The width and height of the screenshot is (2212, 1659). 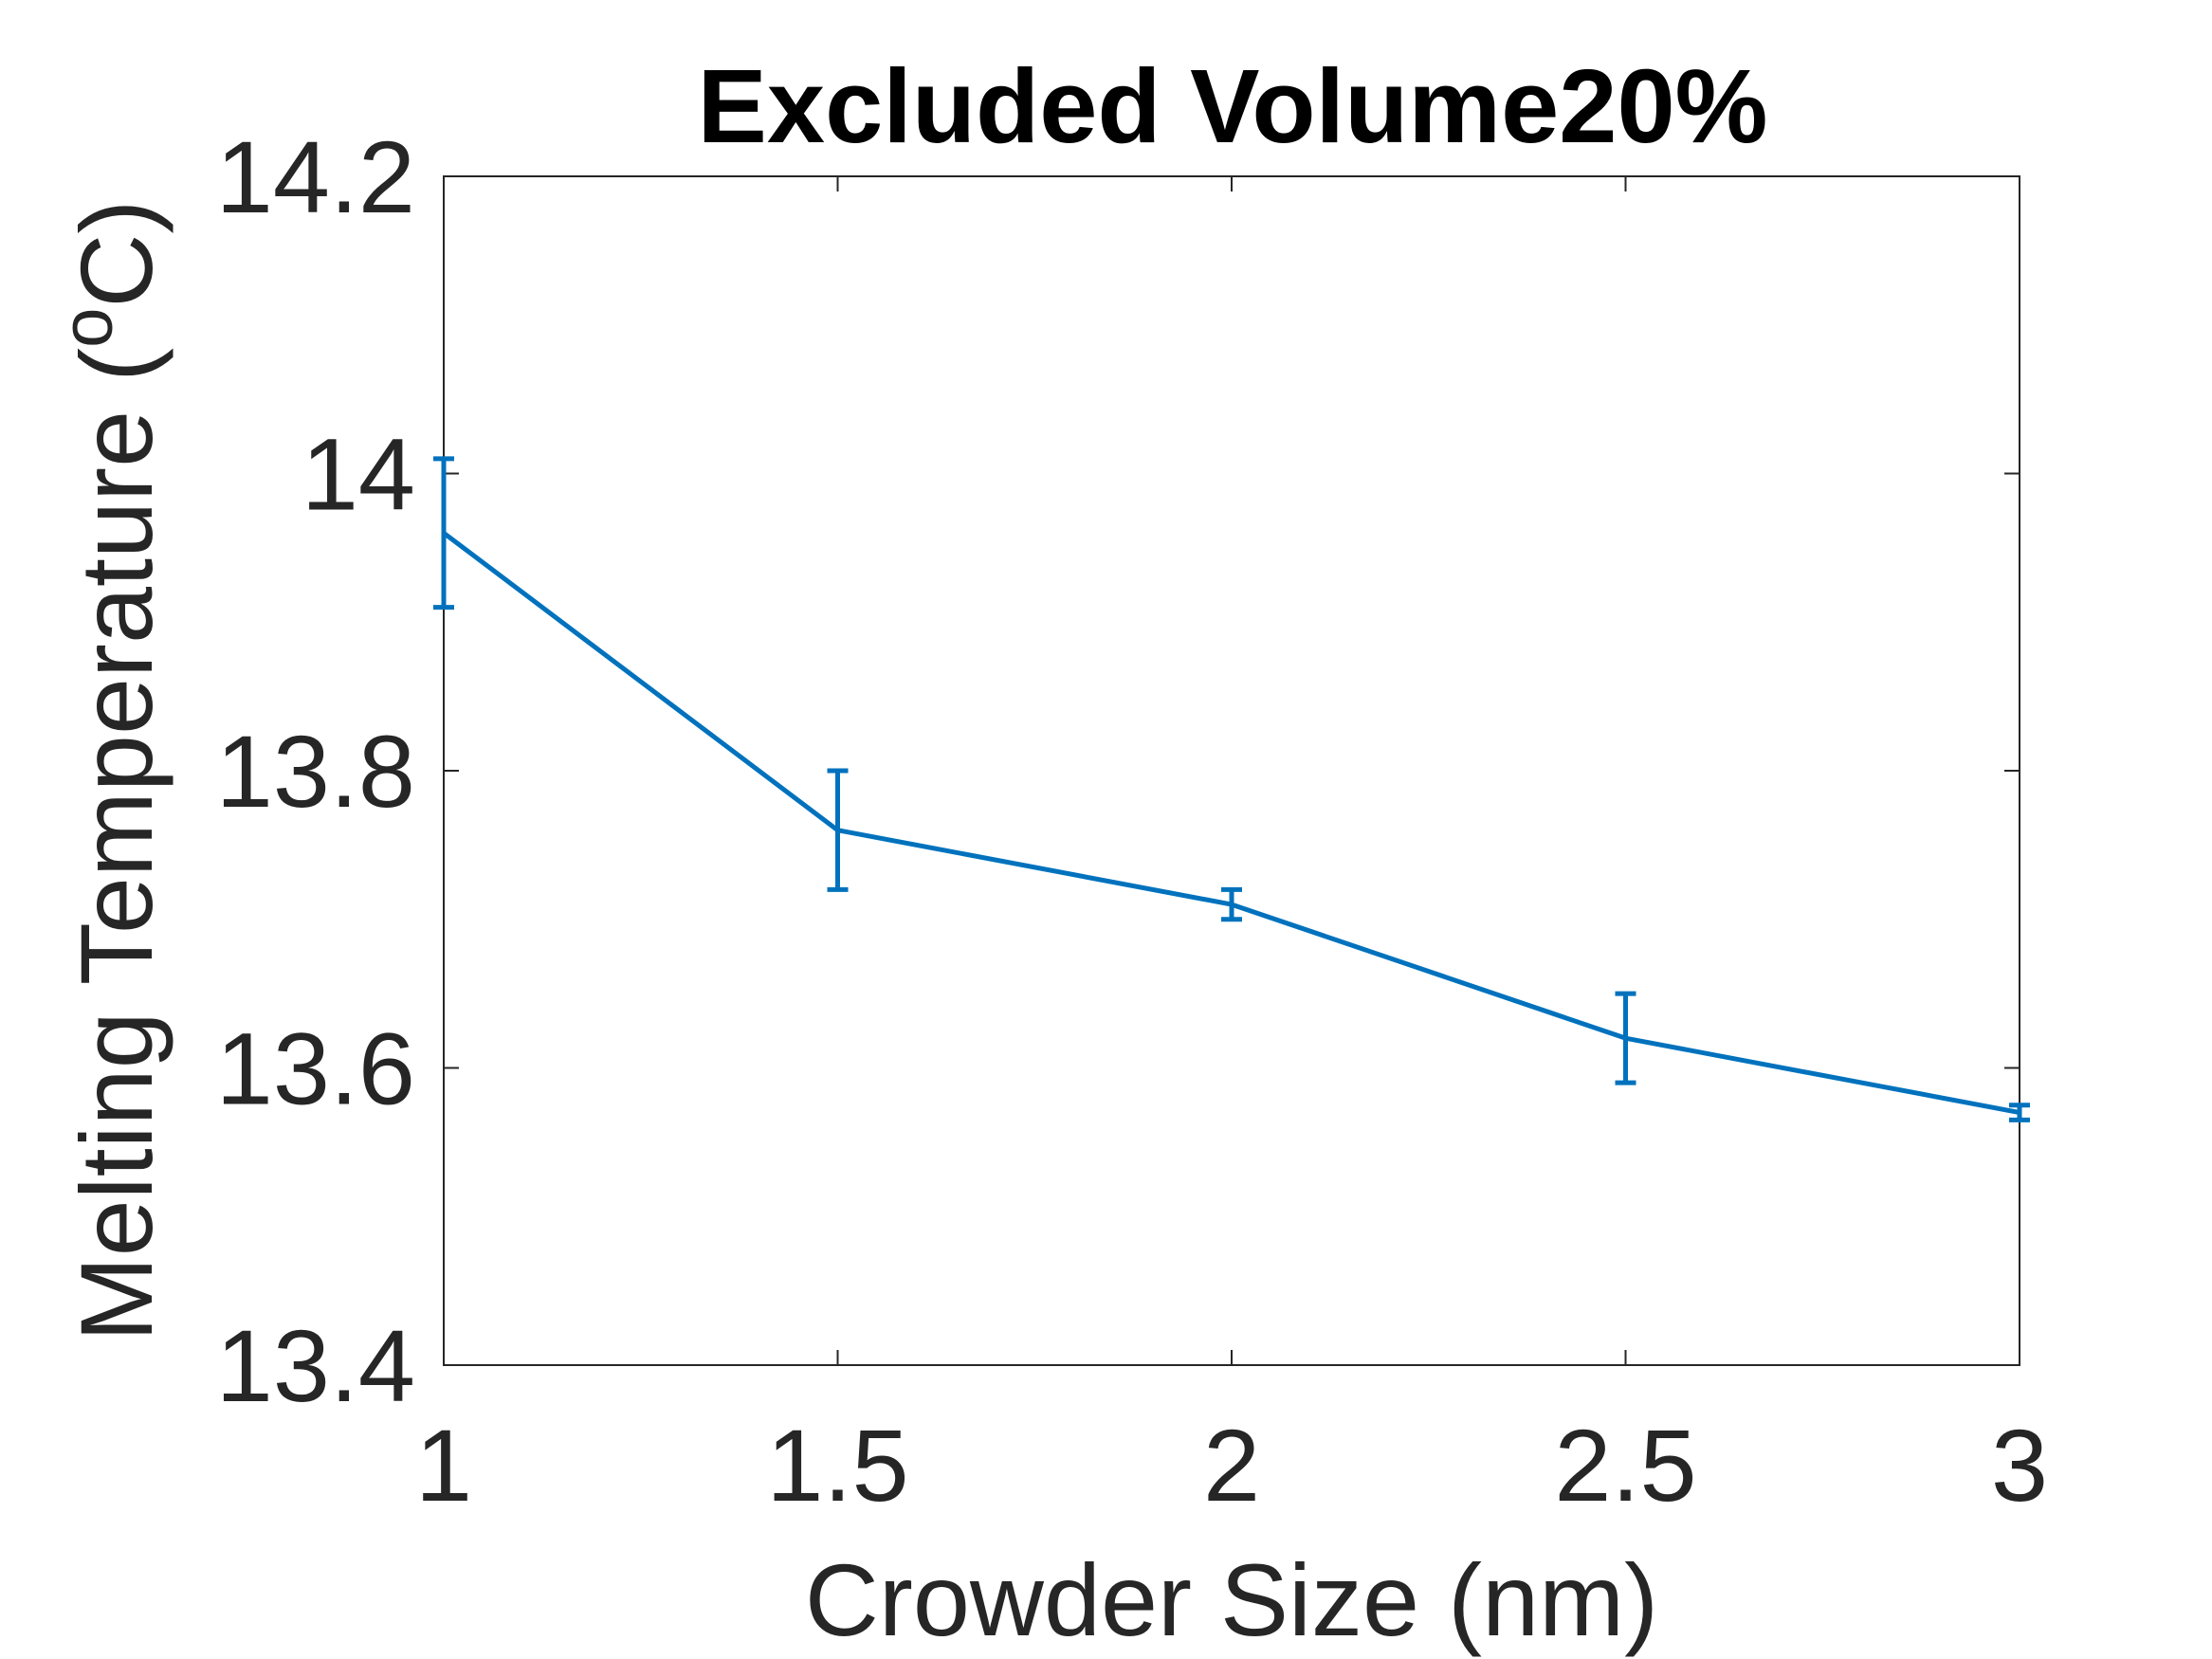 I want to click on chart-title: Excluded Volume20%, so click(x=1233, y=106).